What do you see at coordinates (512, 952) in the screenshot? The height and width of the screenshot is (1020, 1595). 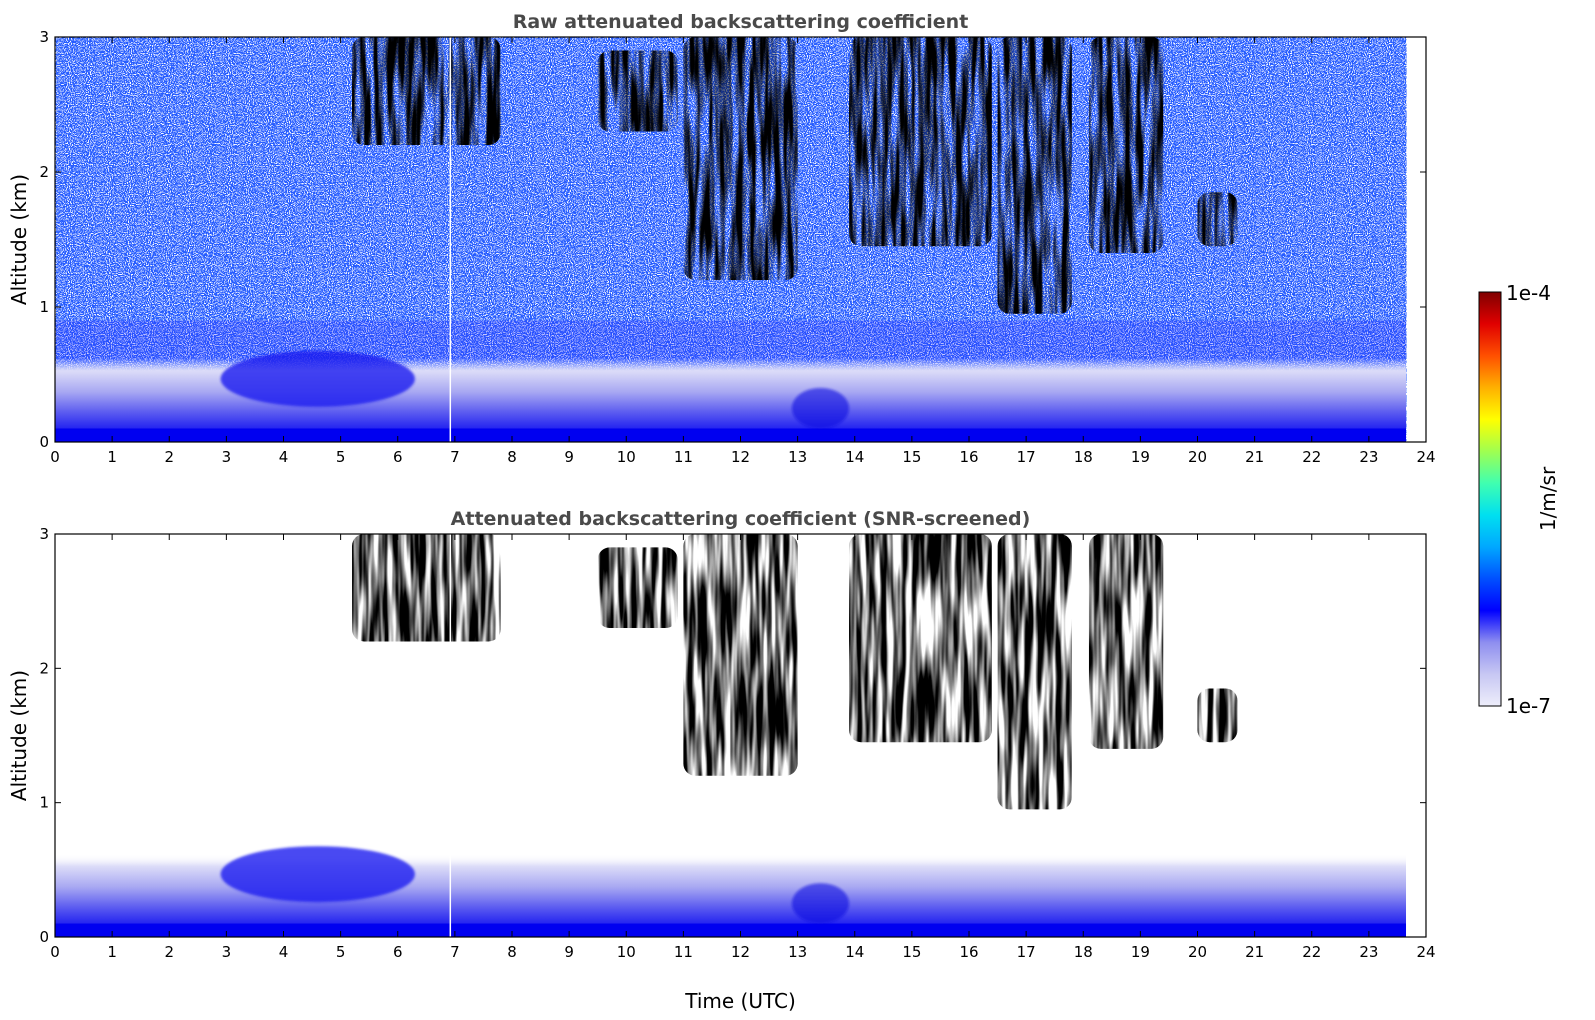 I see `x-tick-label: 8` at bounding box center [512, 952].